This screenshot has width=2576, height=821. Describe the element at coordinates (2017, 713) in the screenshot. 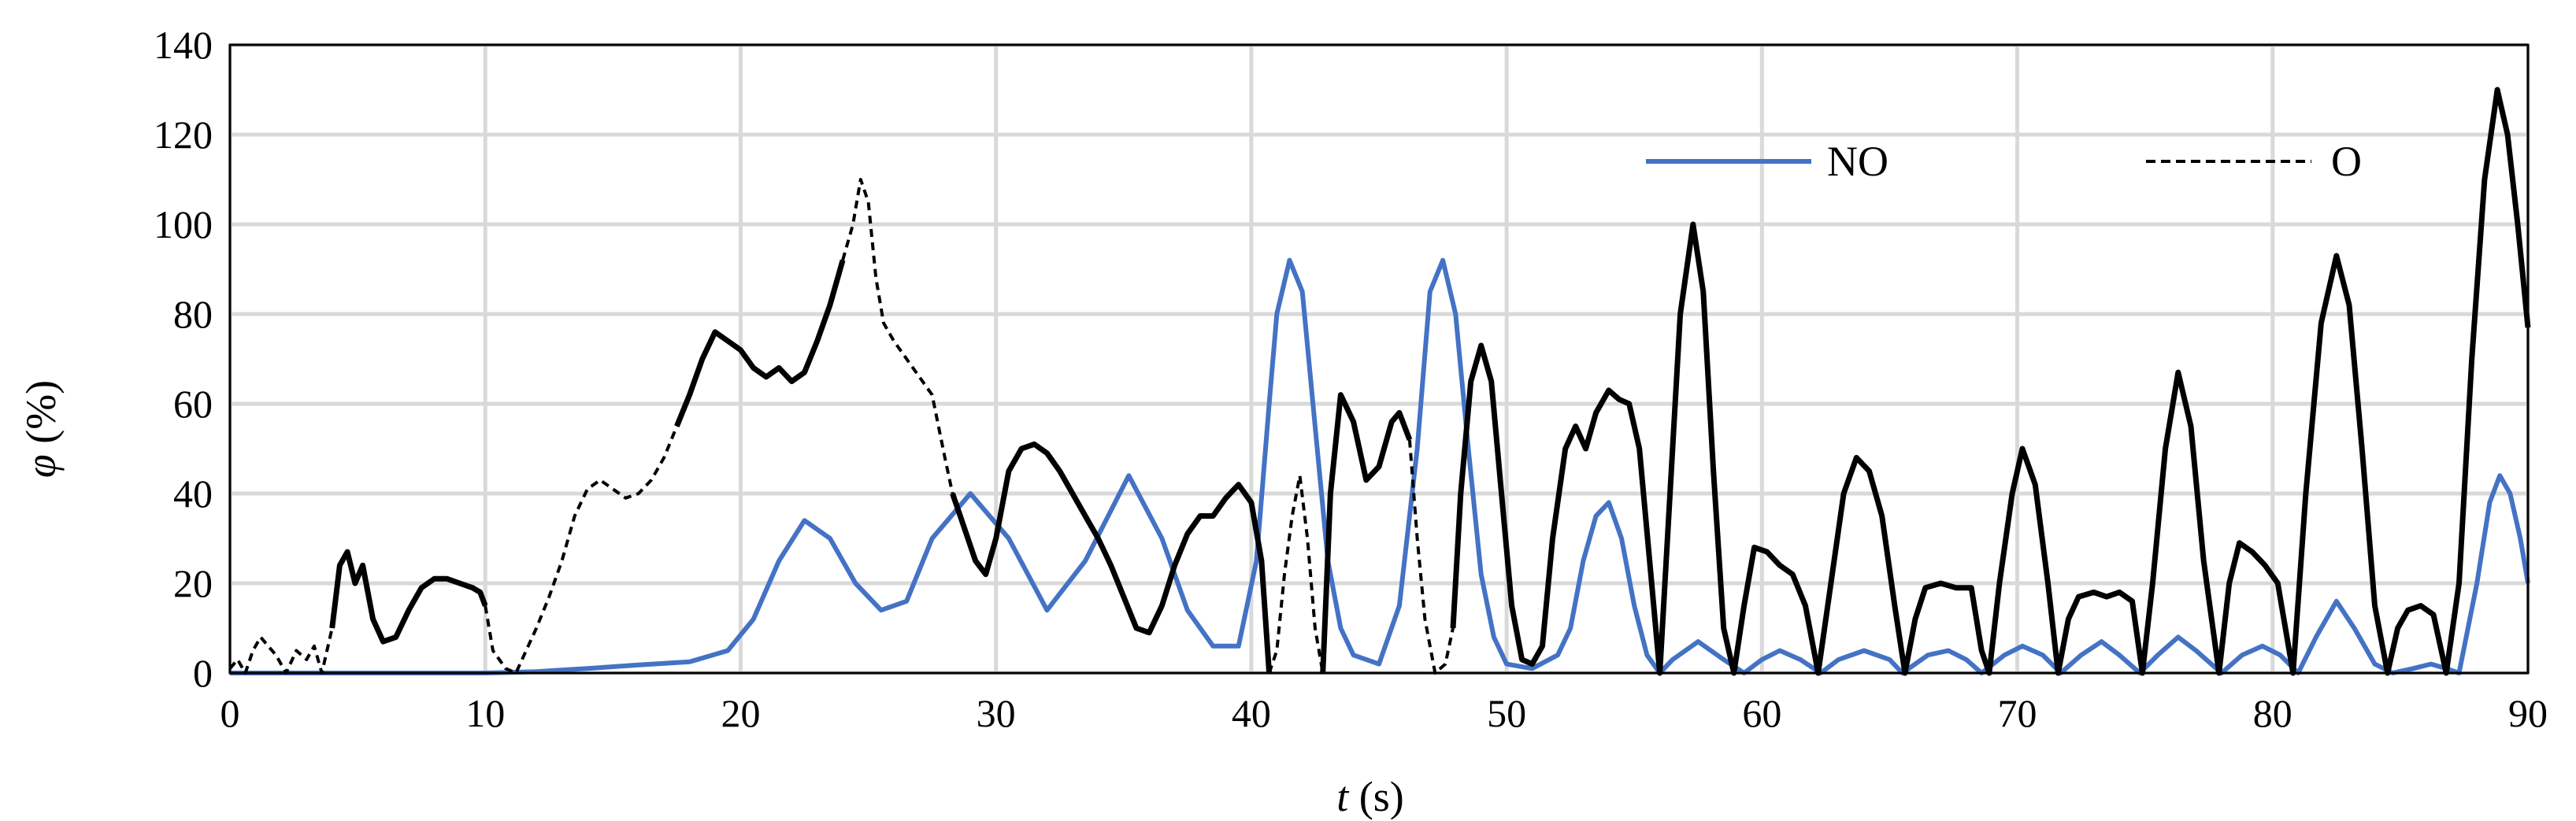

I see `x-tick-label: 70` at that location.